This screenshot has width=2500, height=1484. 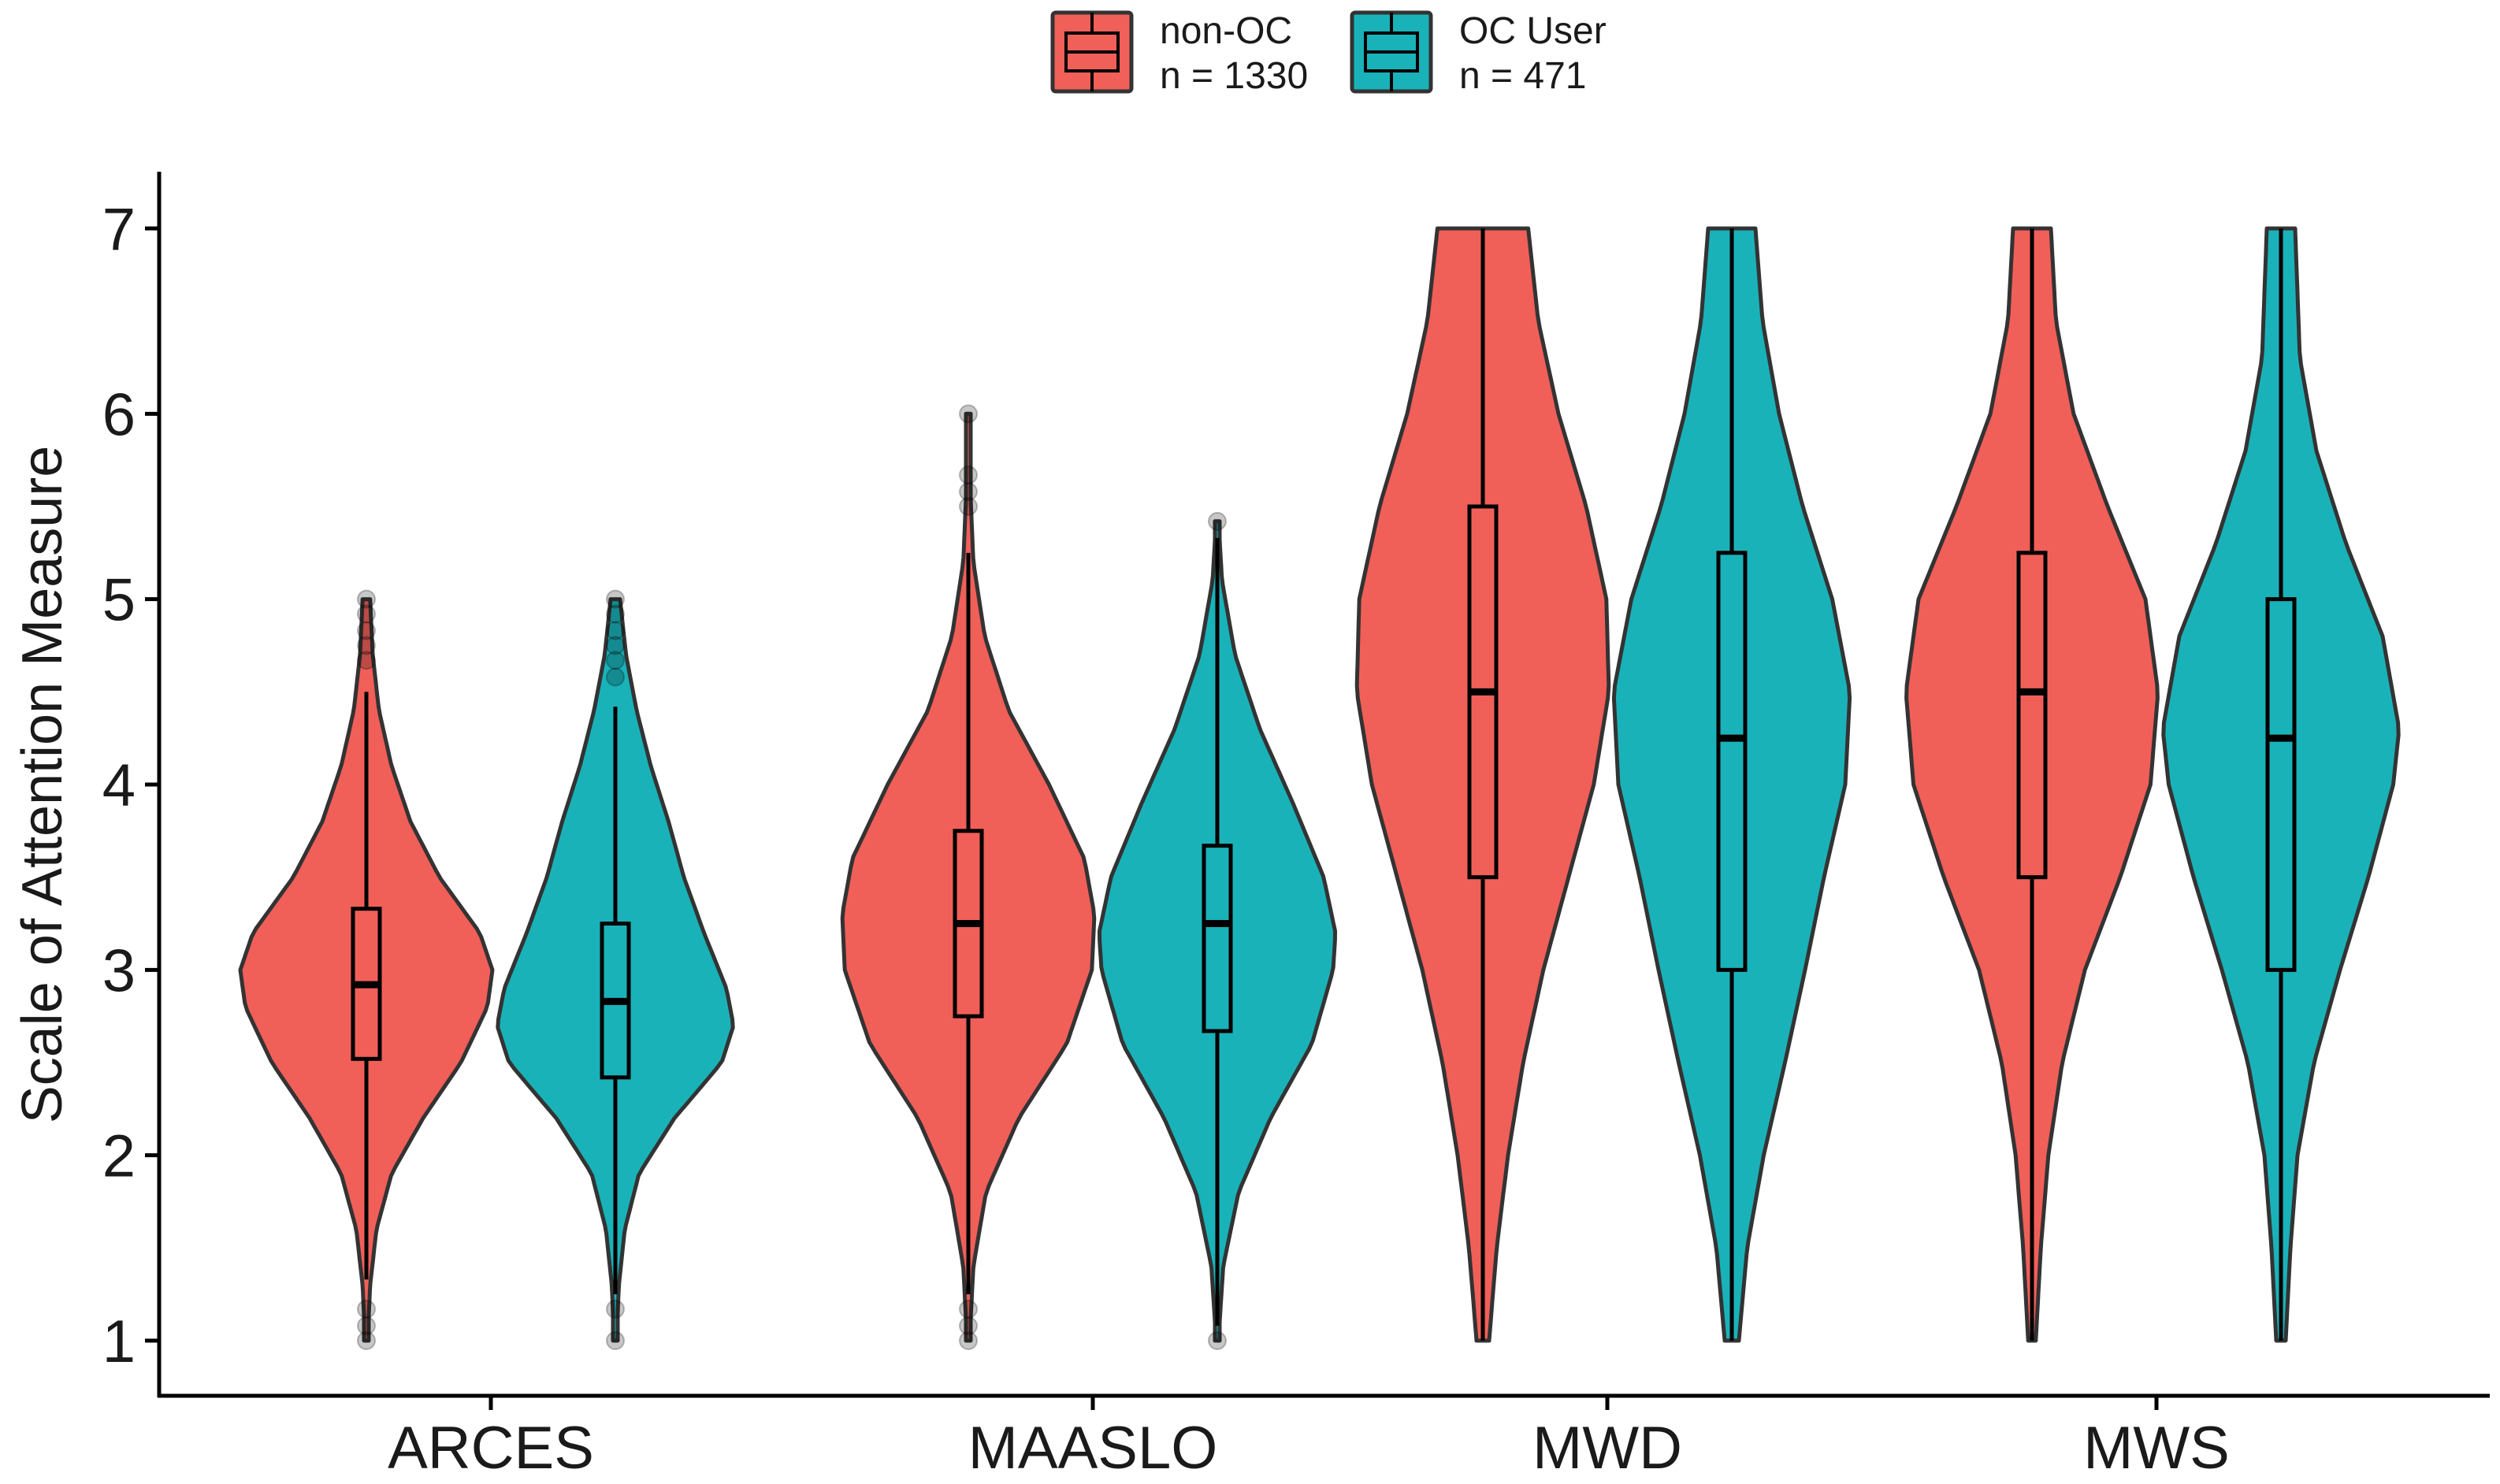 I want to click on violin-group-non-oc-maaslo, so click(x=969, y=877).